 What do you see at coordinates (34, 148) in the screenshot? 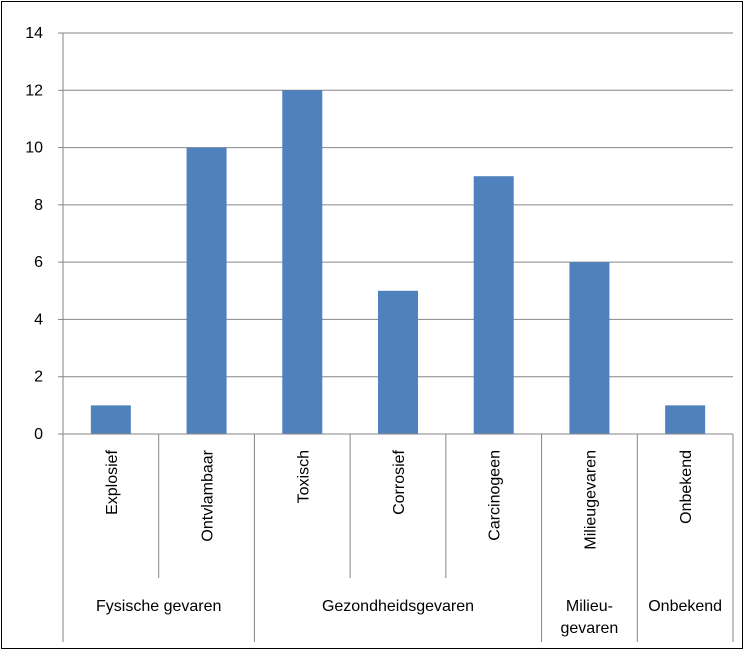
I see `y-tick-label: 10` at bounding box center [34, 148].